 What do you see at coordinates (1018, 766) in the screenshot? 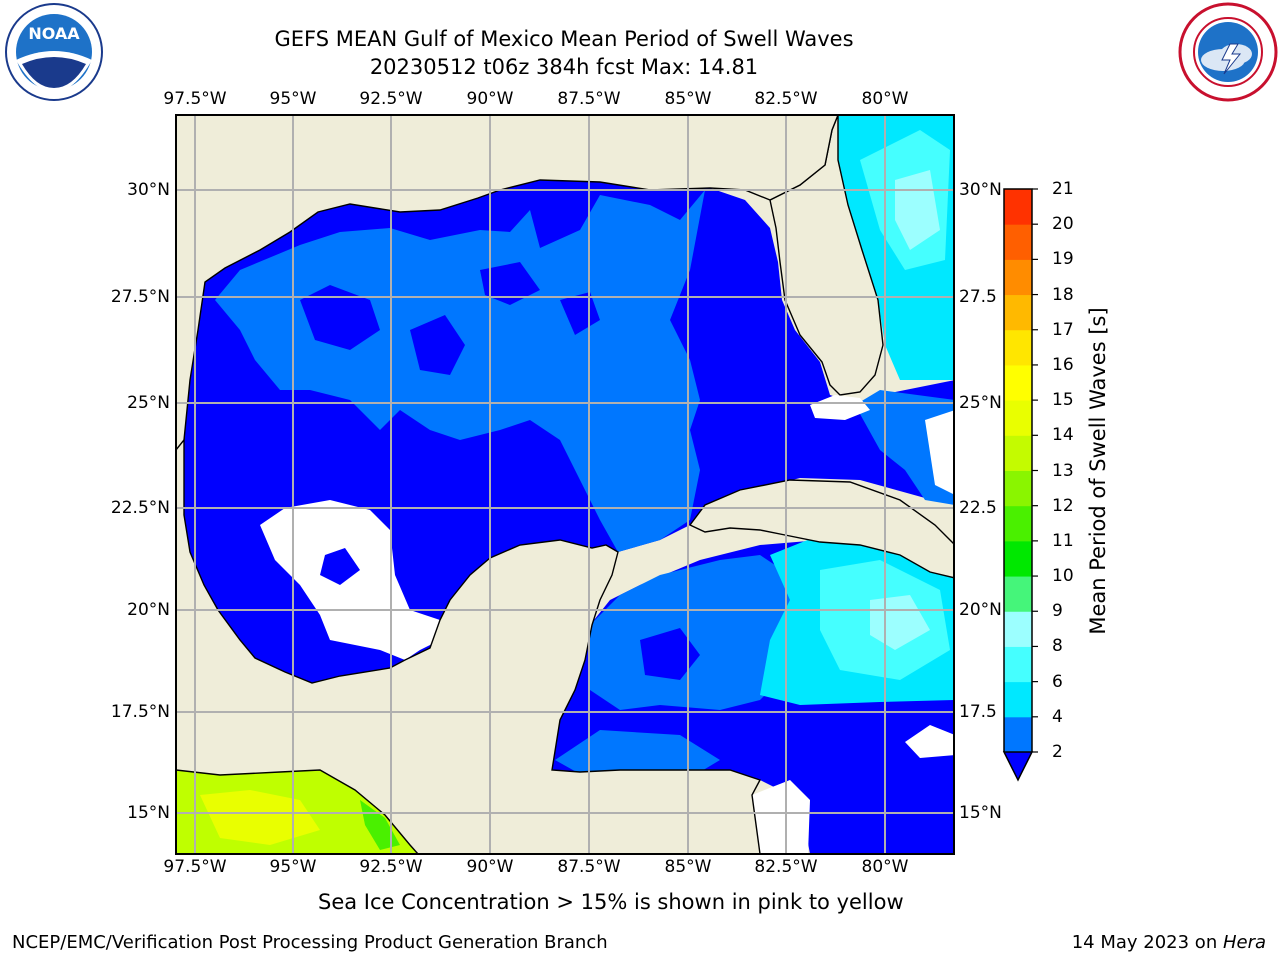
I see `colorbar-extend-arrow` at bounding box center [1018, 766].